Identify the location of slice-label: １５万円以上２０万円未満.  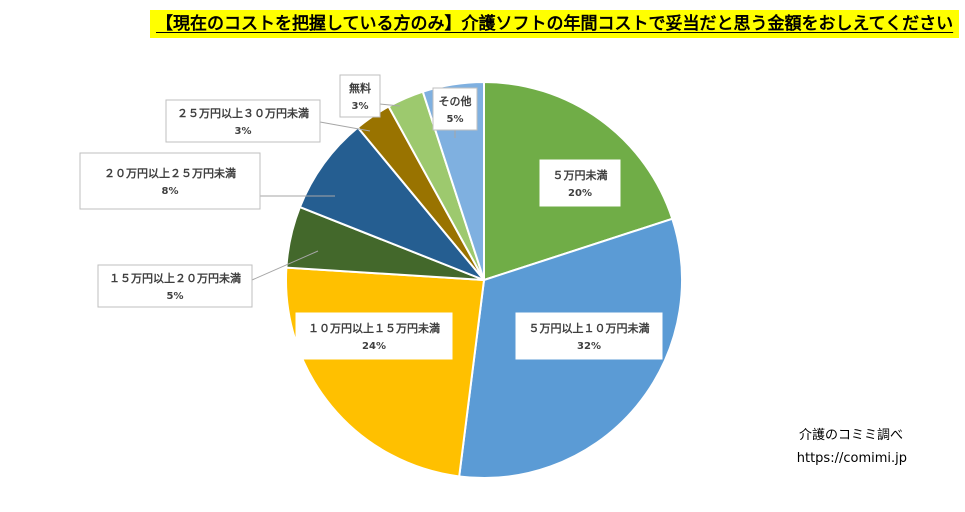
(175, 278).